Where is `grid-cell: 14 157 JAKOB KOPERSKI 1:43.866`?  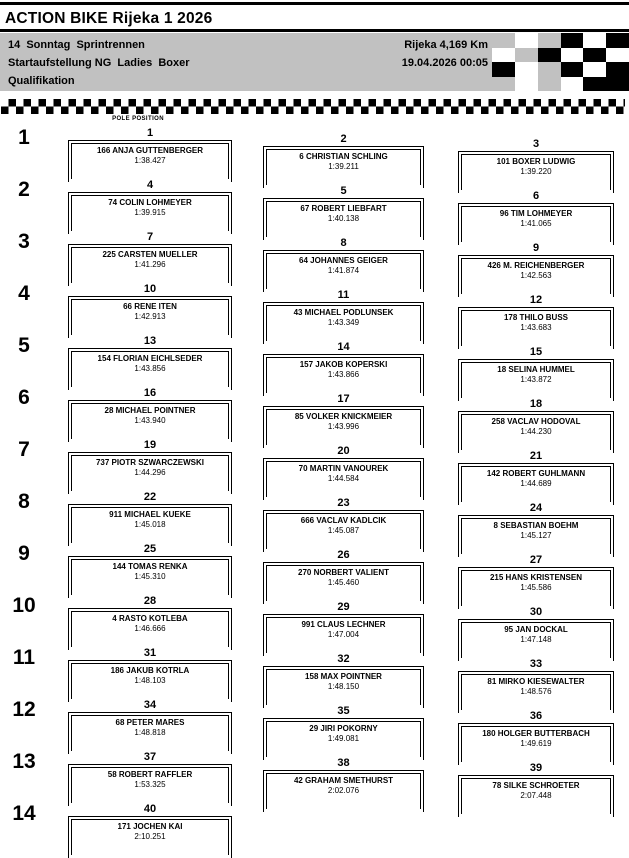 grid-cell: 14 157 JAKOB KOPERSKI 1:43.866 is located at coordinates (343, 368).